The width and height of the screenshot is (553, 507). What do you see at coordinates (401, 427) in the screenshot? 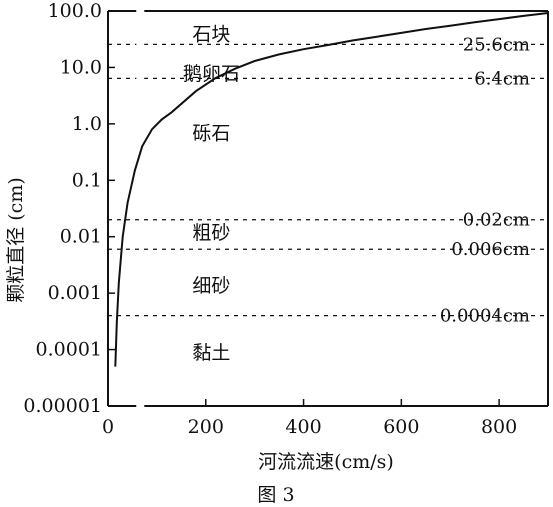
I see `x-tick-label: 600` at bounding box center [401, 427].